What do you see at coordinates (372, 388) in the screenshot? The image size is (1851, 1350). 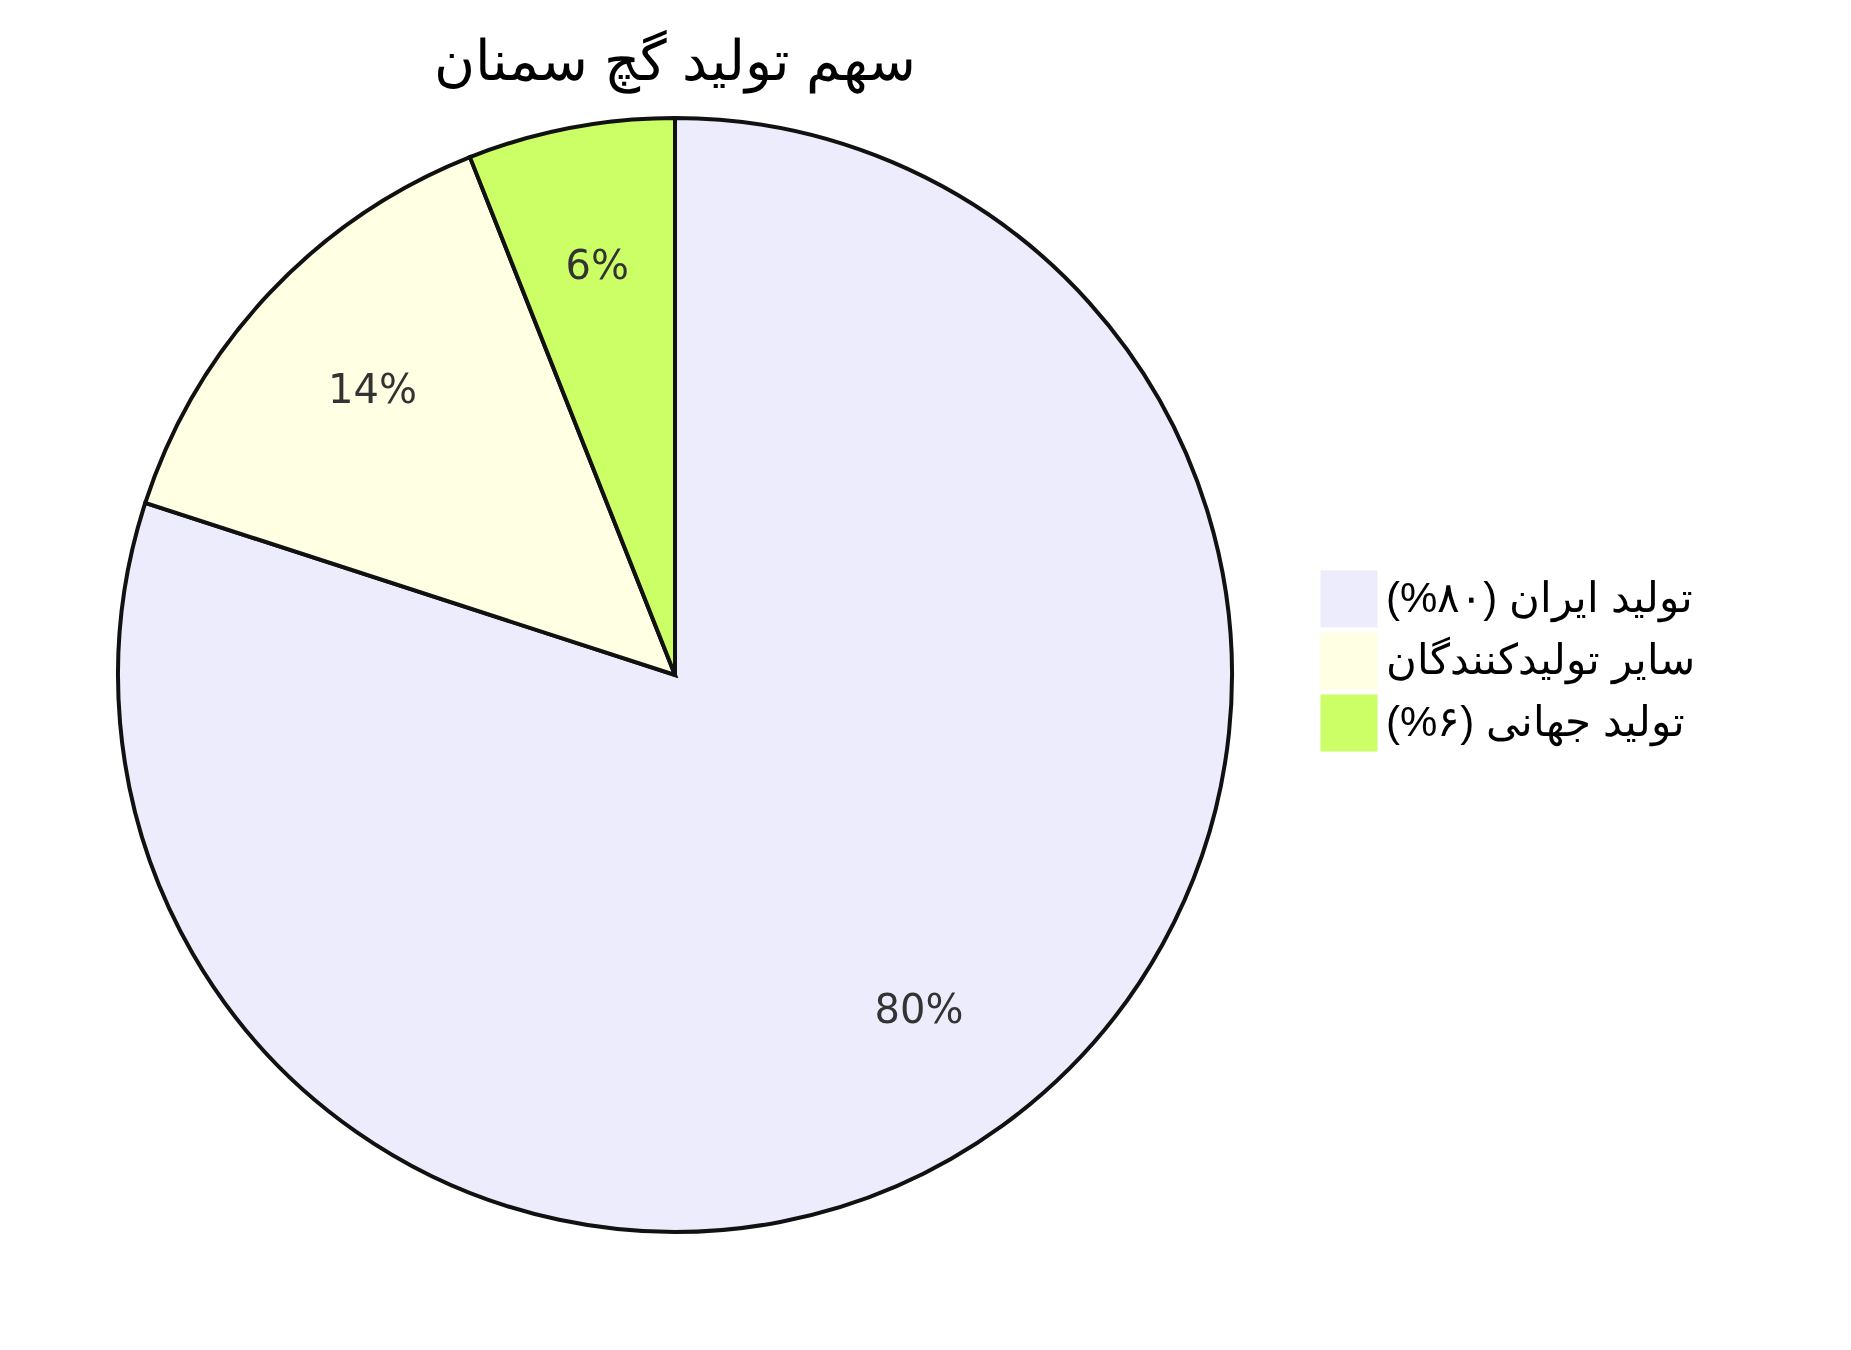 I see `data-label: 14%` at bounding box center [372, 388].